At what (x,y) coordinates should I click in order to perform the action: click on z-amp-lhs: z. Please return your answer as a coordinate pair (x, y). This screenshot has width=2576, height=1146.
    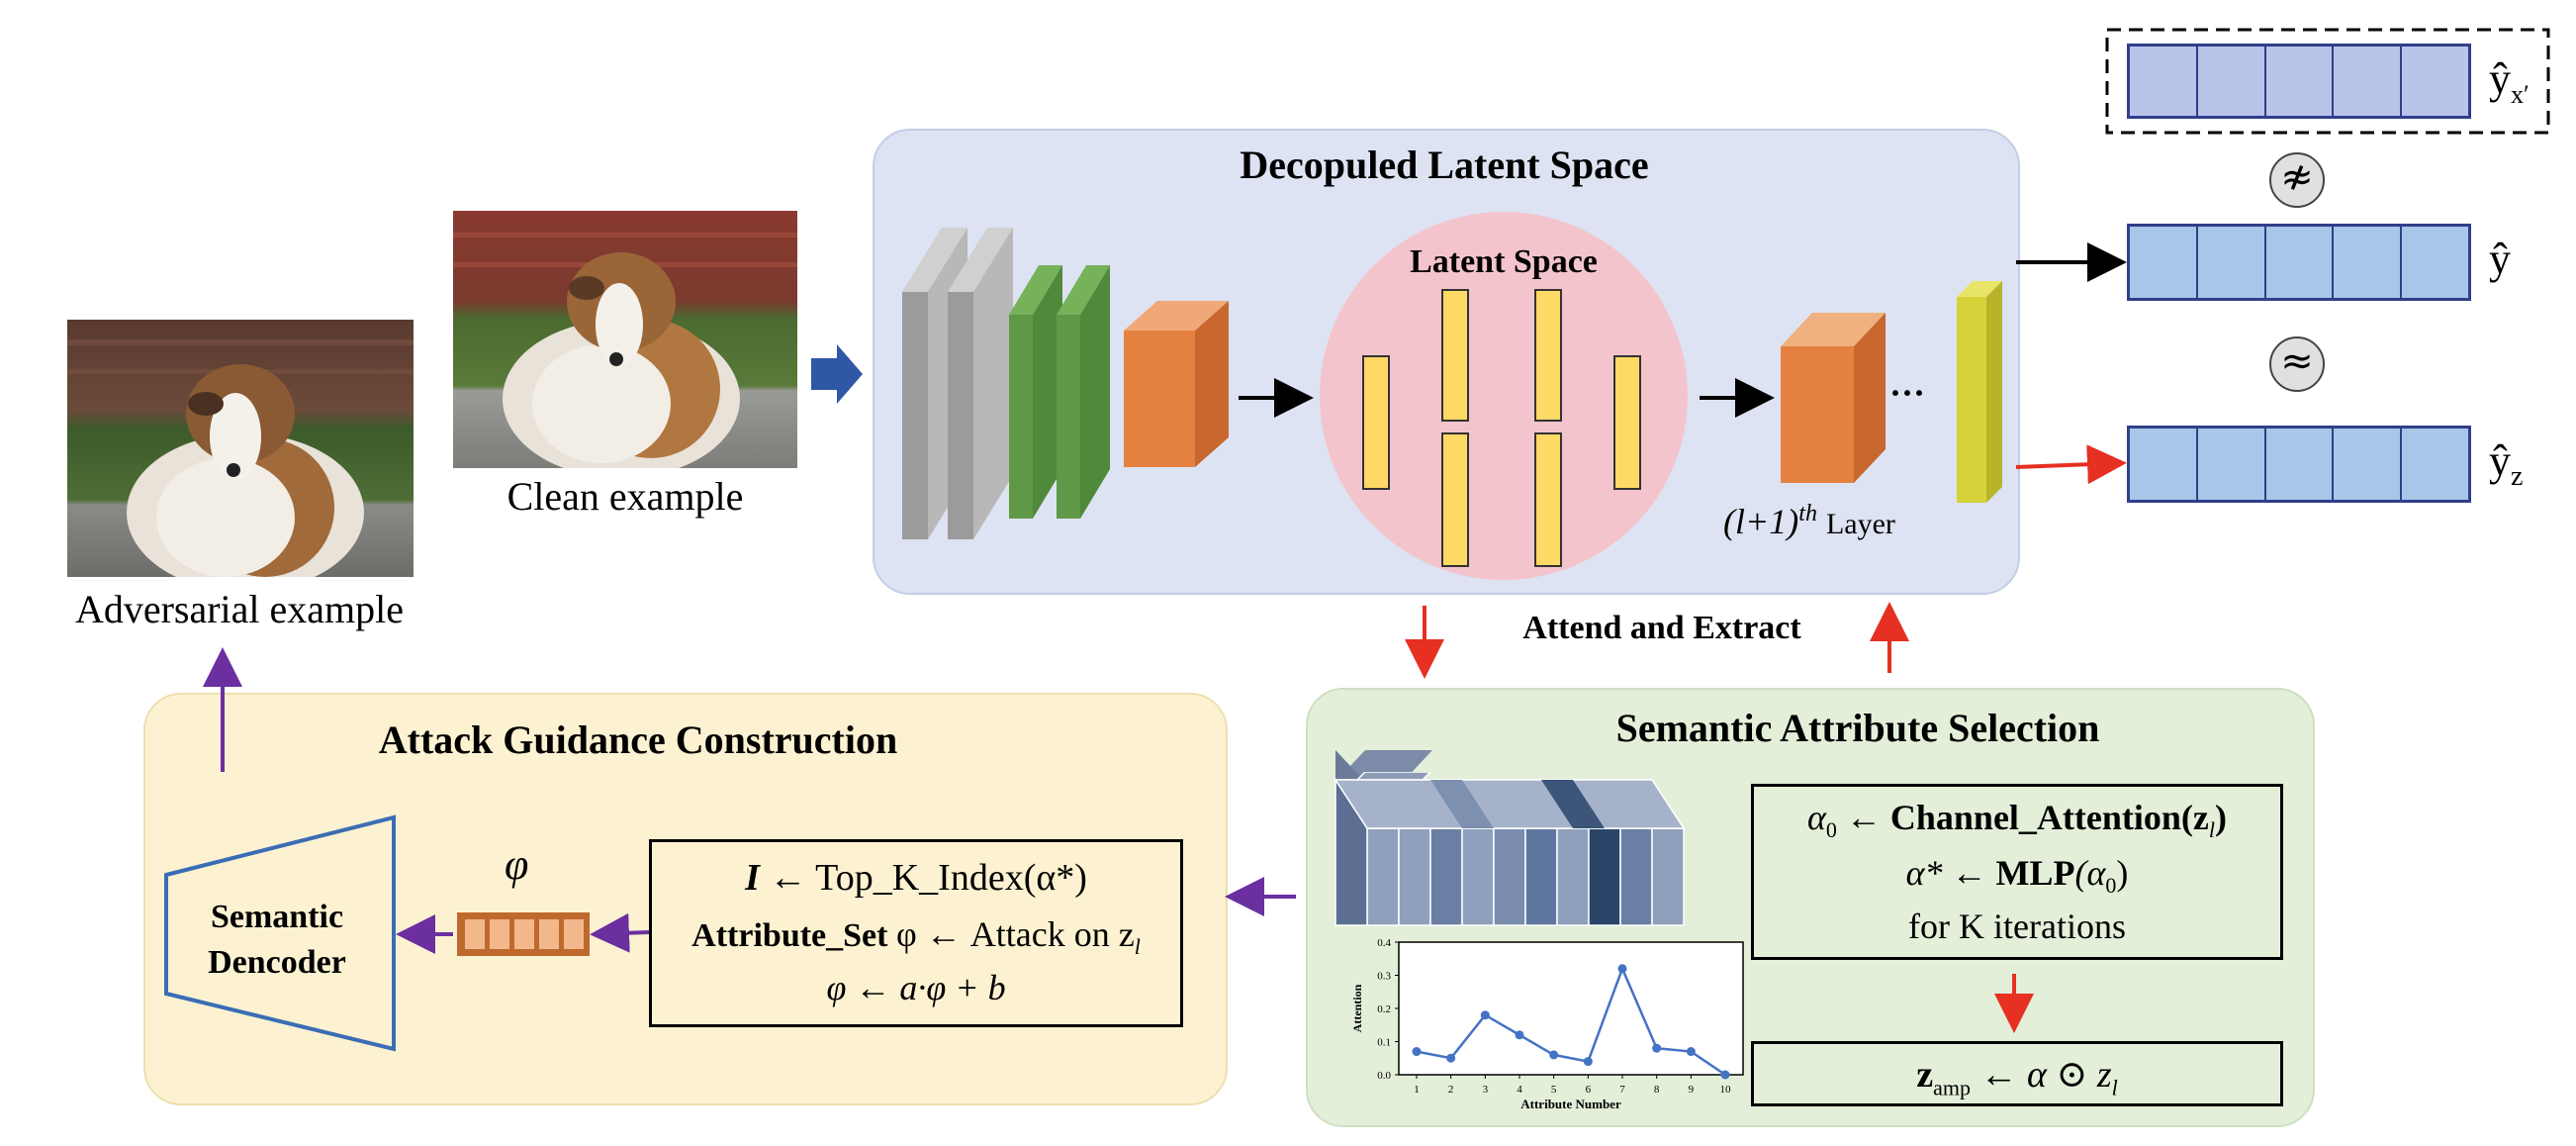
    Looking at the image, I should click on (1925, 1075).